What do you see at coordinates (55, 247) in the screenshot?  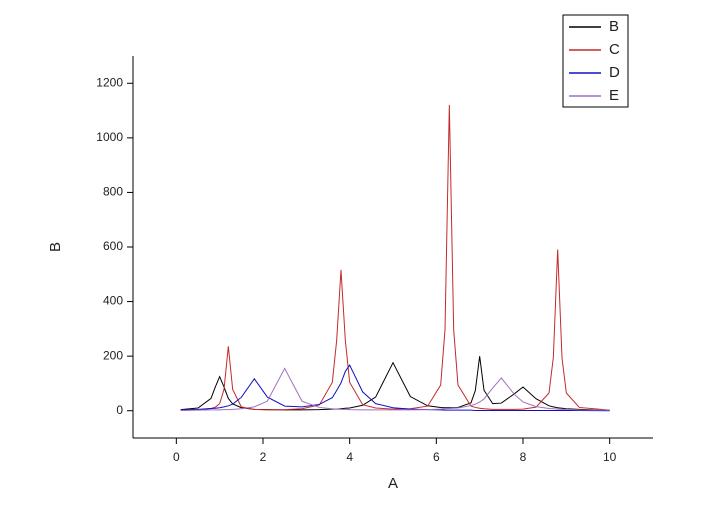 I see `y-axis-label: B` at bounding box center [55, 247].